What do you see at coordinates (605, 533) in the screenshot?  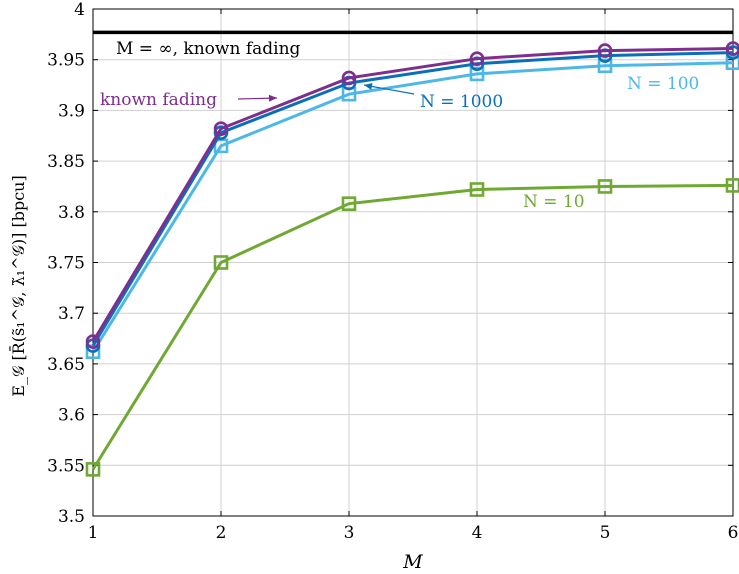 I see `x-tick-label: 5` at bounding box center [605, 533].